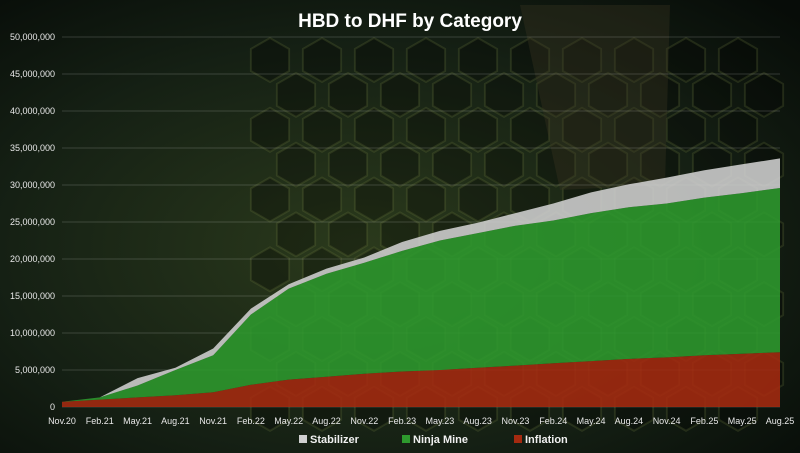  Describe the element at coordinates (303, 439) in the screenshot. I see `legend-swatch-stabilizer` at that location.